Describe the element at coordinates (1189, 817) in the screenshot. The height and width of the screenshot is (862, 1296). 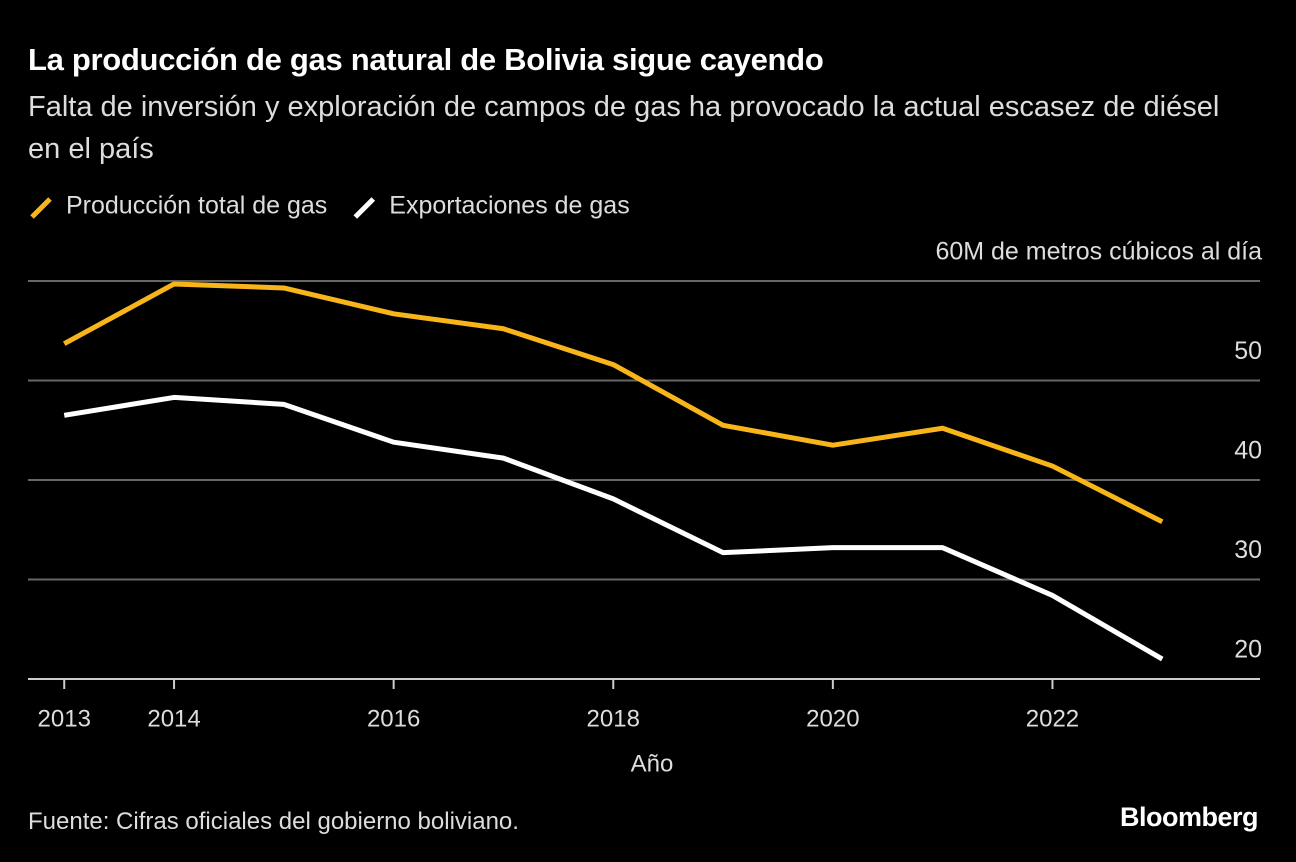
I see `brand: Bloomberg` at that location.